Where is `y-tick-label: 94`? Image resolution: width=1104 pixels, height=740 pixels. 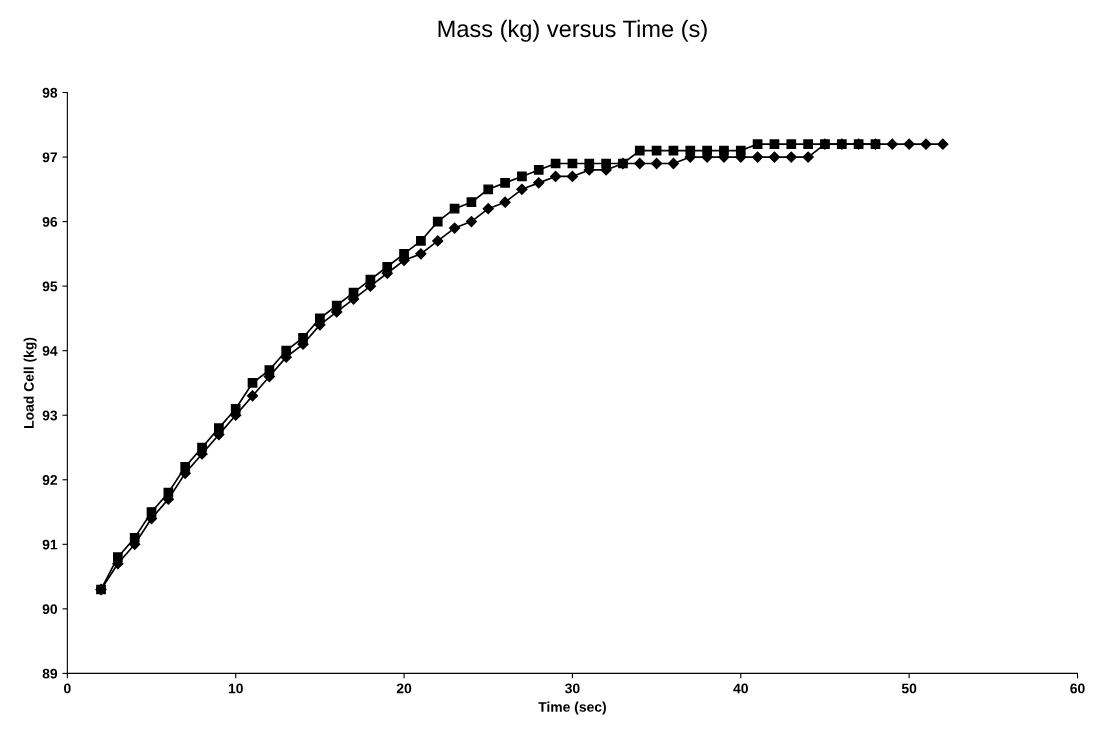 y-tick-label: 94 is located at coordinates (50, 351).